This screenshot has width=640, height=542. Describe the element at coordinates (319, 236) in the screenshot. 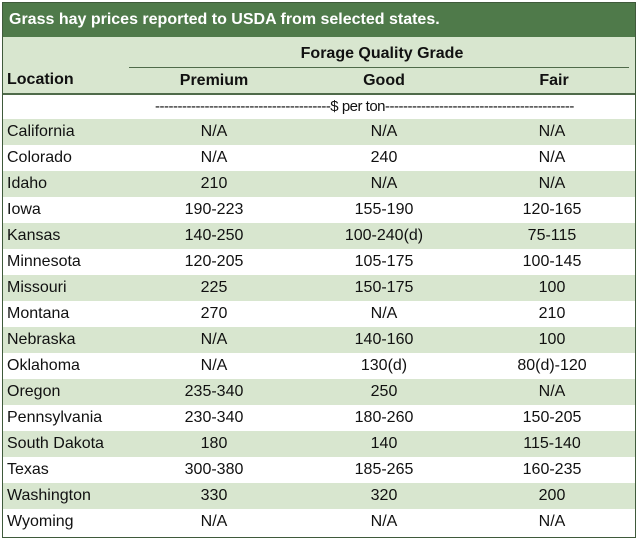

I see `table-row: Kansas 140-250 100-240(d) 75-115` at that location.